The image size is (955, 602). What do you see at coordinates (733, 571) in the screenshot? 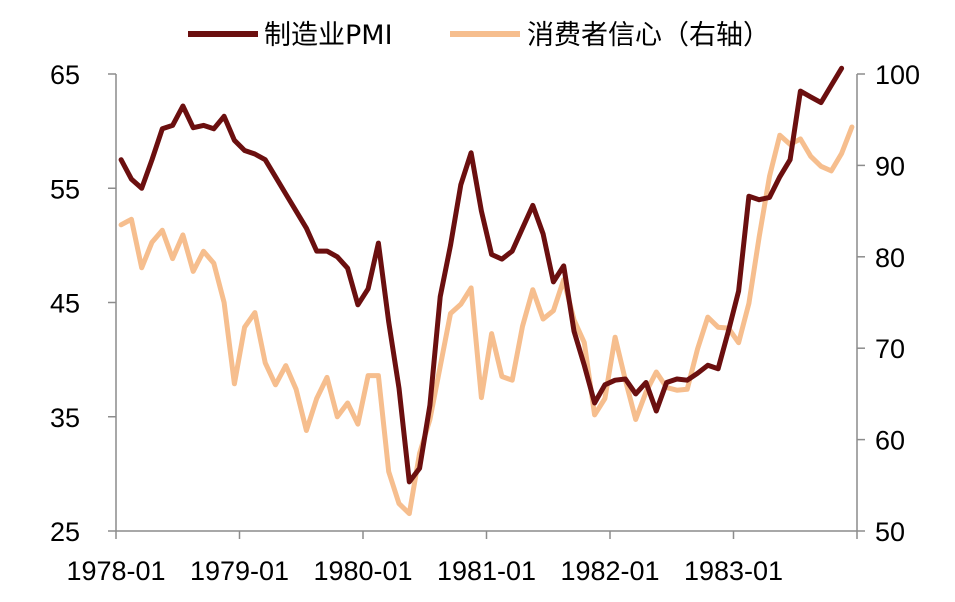
I see `x-tick-label: 1983-01` at bounding box center [733, 571].